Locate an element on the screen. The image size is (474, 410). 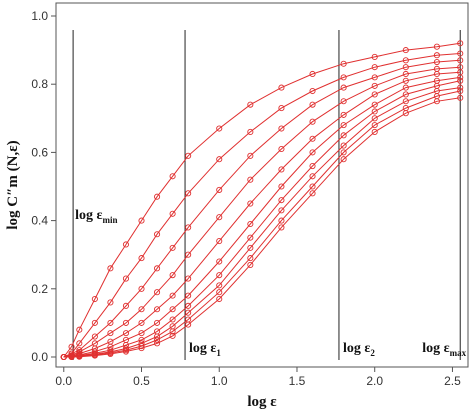
x-tick-label: 2.5 is located at coordinates (452, 381).